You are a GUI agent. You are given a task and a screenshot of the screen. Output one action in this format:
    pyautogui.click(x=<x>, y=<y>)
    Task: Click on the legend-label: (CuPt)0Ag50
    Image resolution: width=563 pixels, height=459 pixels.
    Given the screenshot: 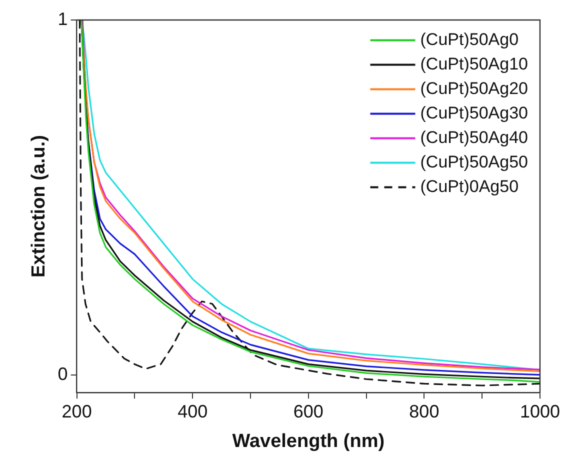 What is the action you would take?
    pyautogui.click(x=469, y=186)
    